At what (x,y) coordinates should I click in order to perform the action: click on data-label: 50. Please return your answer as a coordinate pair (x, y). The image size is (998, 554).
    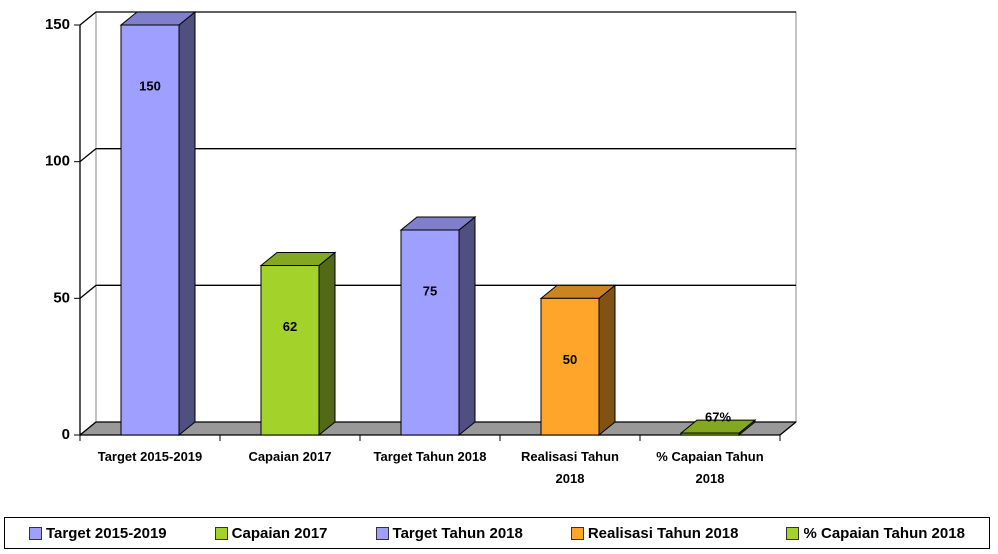
    Looking at the image, I should click on (570, 359).